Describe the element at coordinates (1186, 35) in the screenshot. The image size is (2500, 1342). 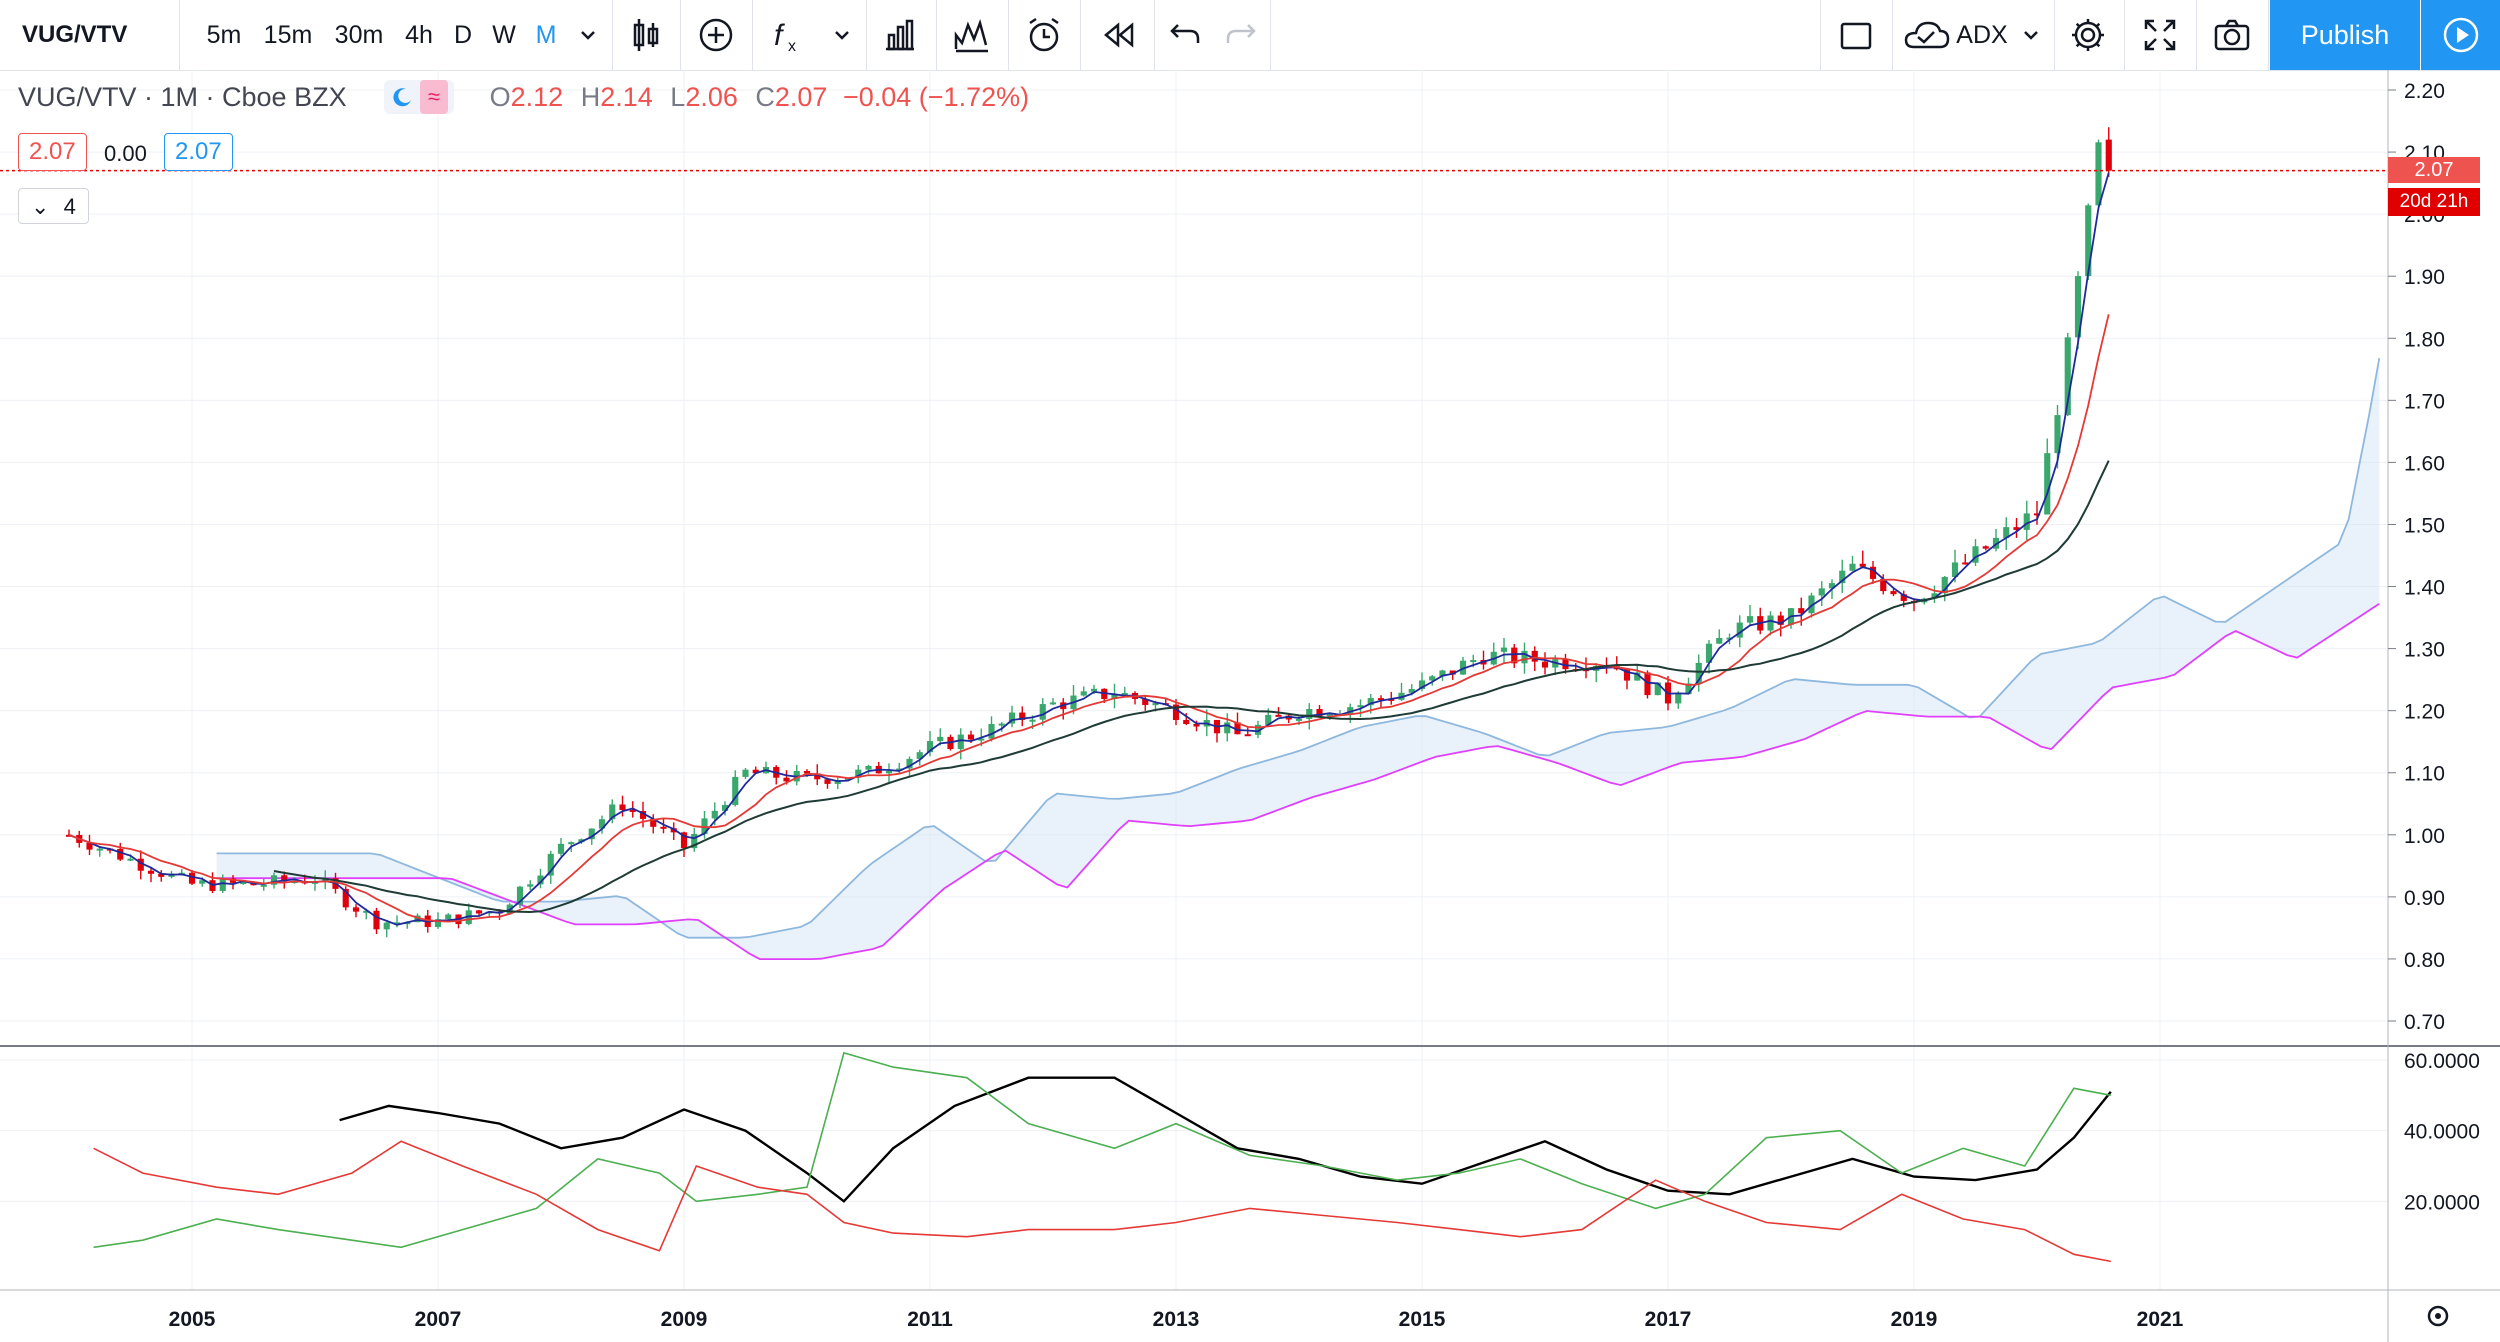
I see `undo-icon` at that location.